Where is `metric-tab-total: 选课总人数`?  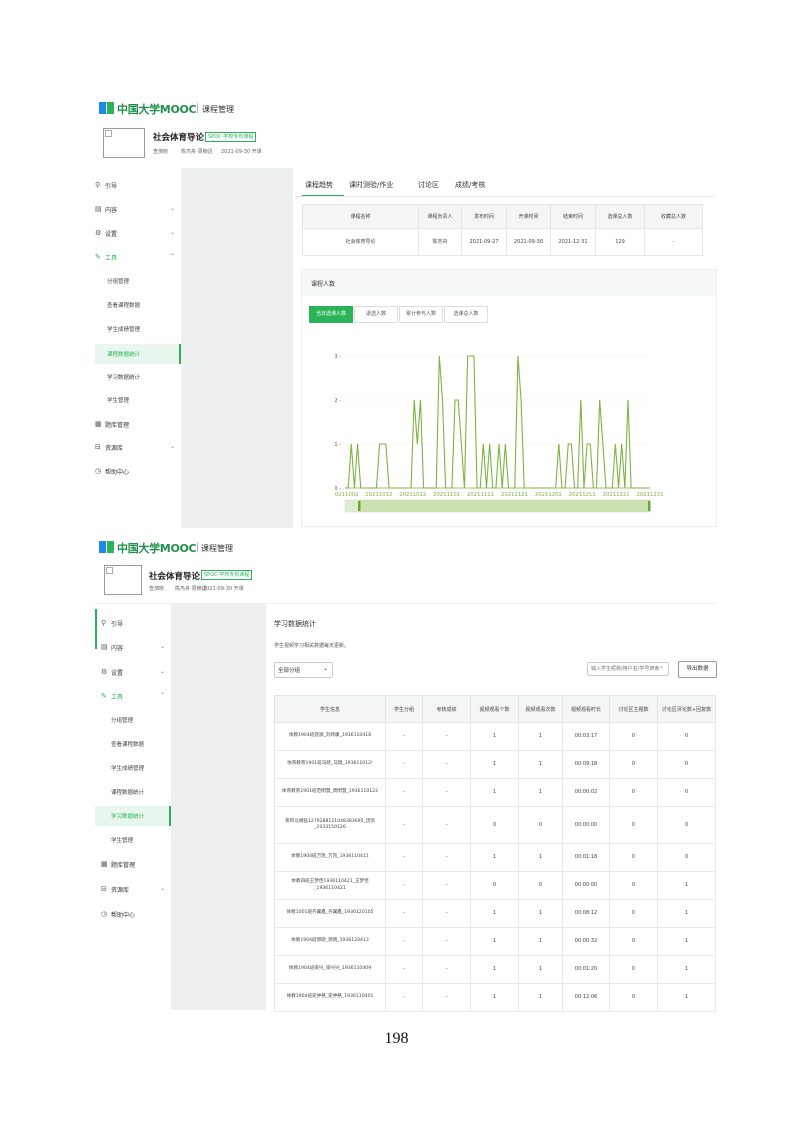 metric-tab-total: 选课总人数 is located at coordinates (466, 314).